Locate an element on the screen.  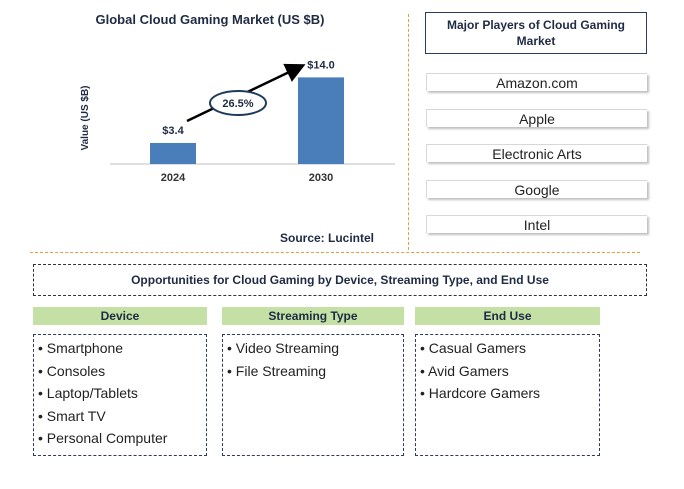
list-item: • Consoles is located at coordinates (72, 370).